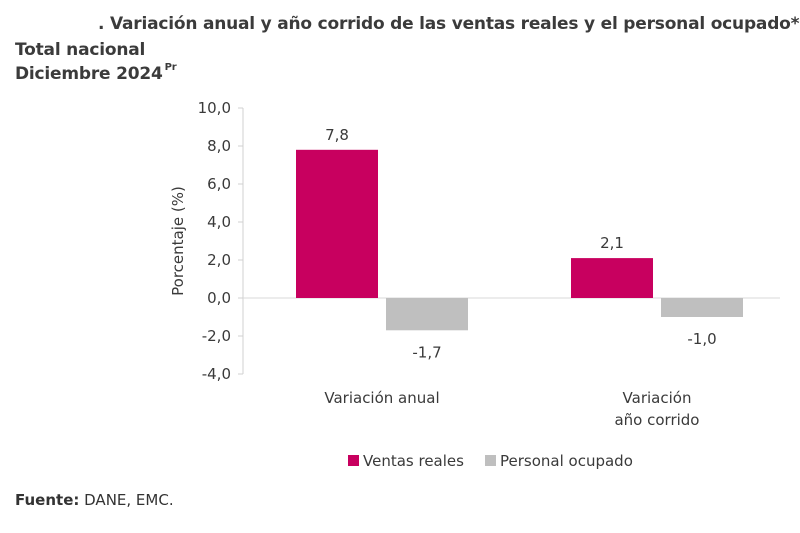 The image size is (800, 533). I want to click on y-tick-label: 10,0, so click(214, 108).